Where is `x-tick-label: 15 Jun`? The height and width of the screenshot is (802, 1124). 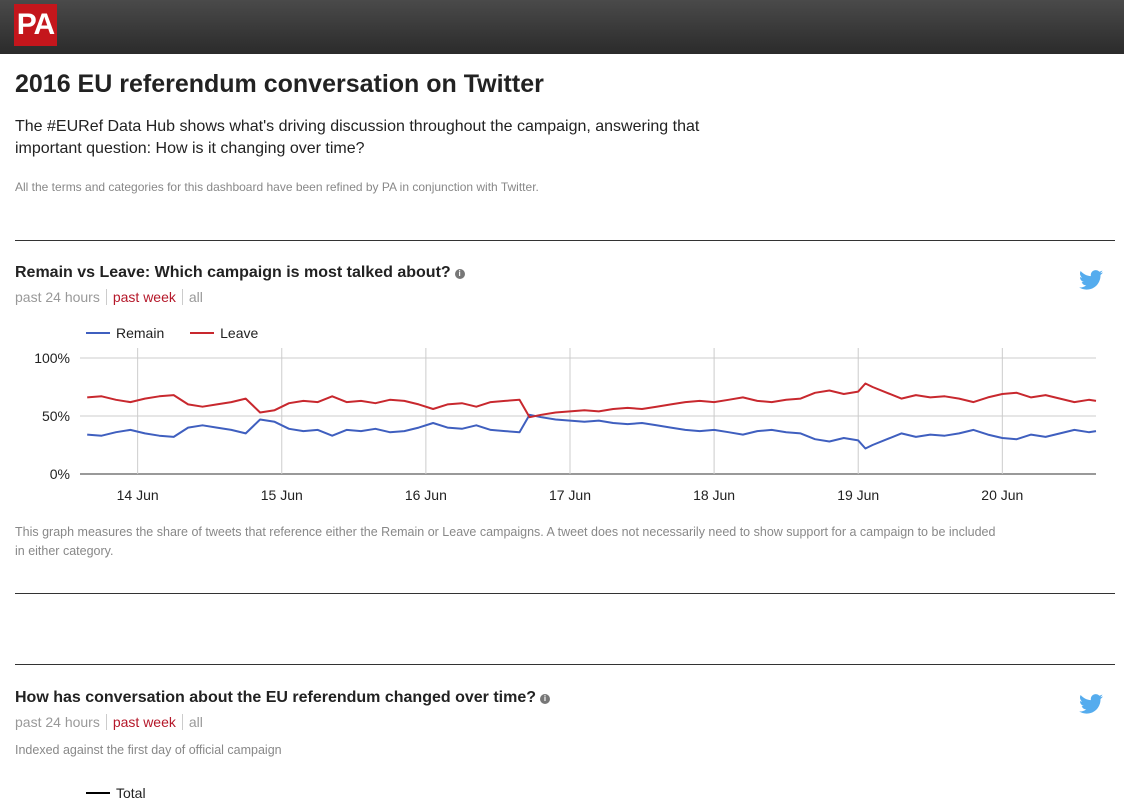 x-tick-label: 15 Jun is located at coordinates (282, 495).